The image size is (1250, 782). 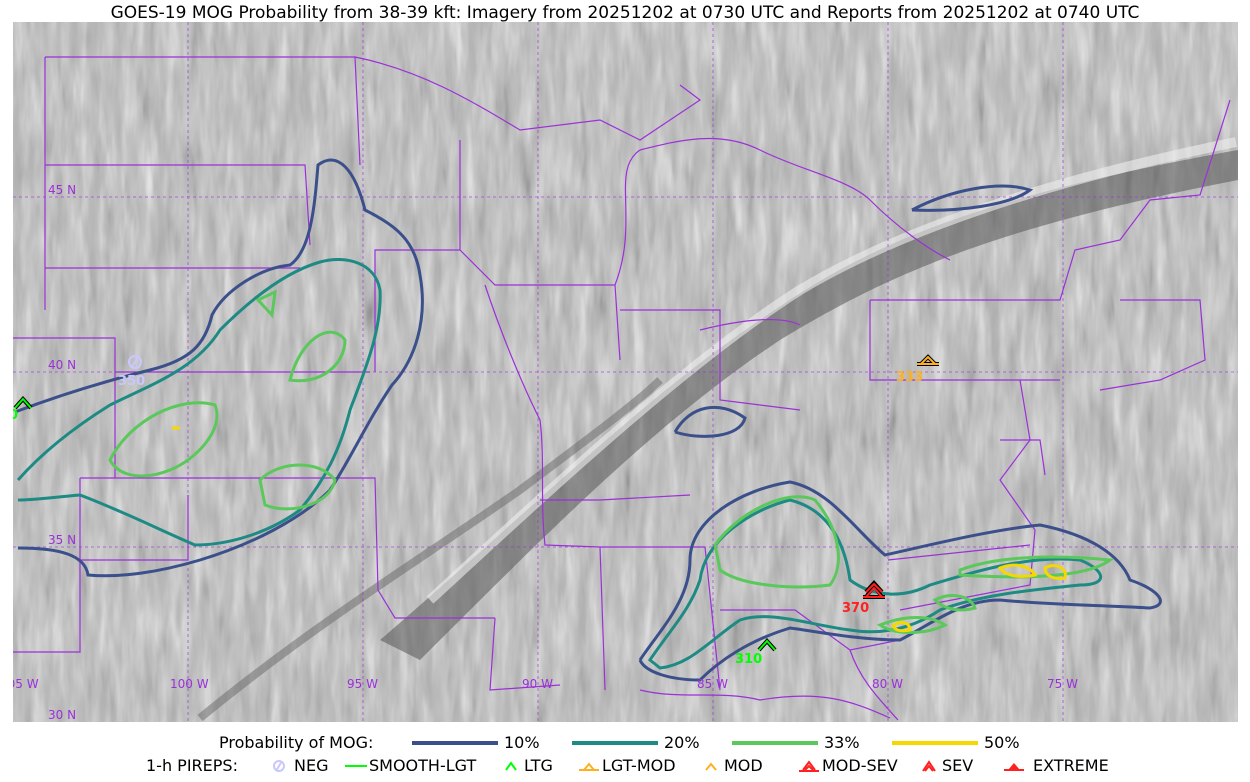 I want to click on legend-label: 20%, so click(x=682, y=742).